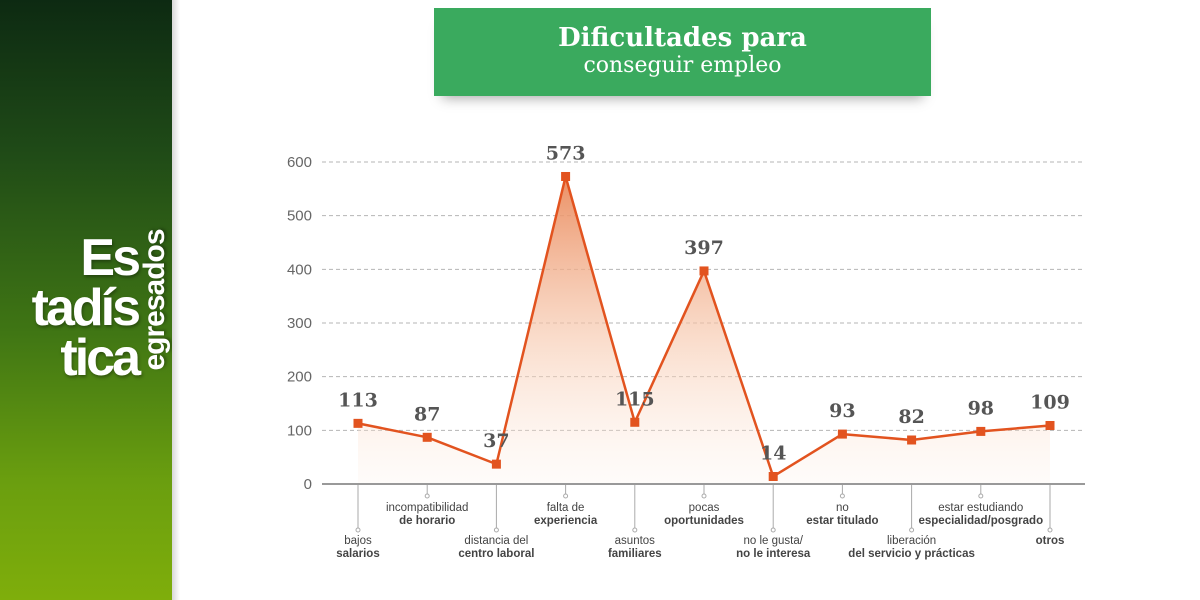 Image resolution: width=1200 pixels, height=600 pixels. Describe the element at coordinates (299, 269) in the screenshot. I see `y-tick-label: 400` at that location.